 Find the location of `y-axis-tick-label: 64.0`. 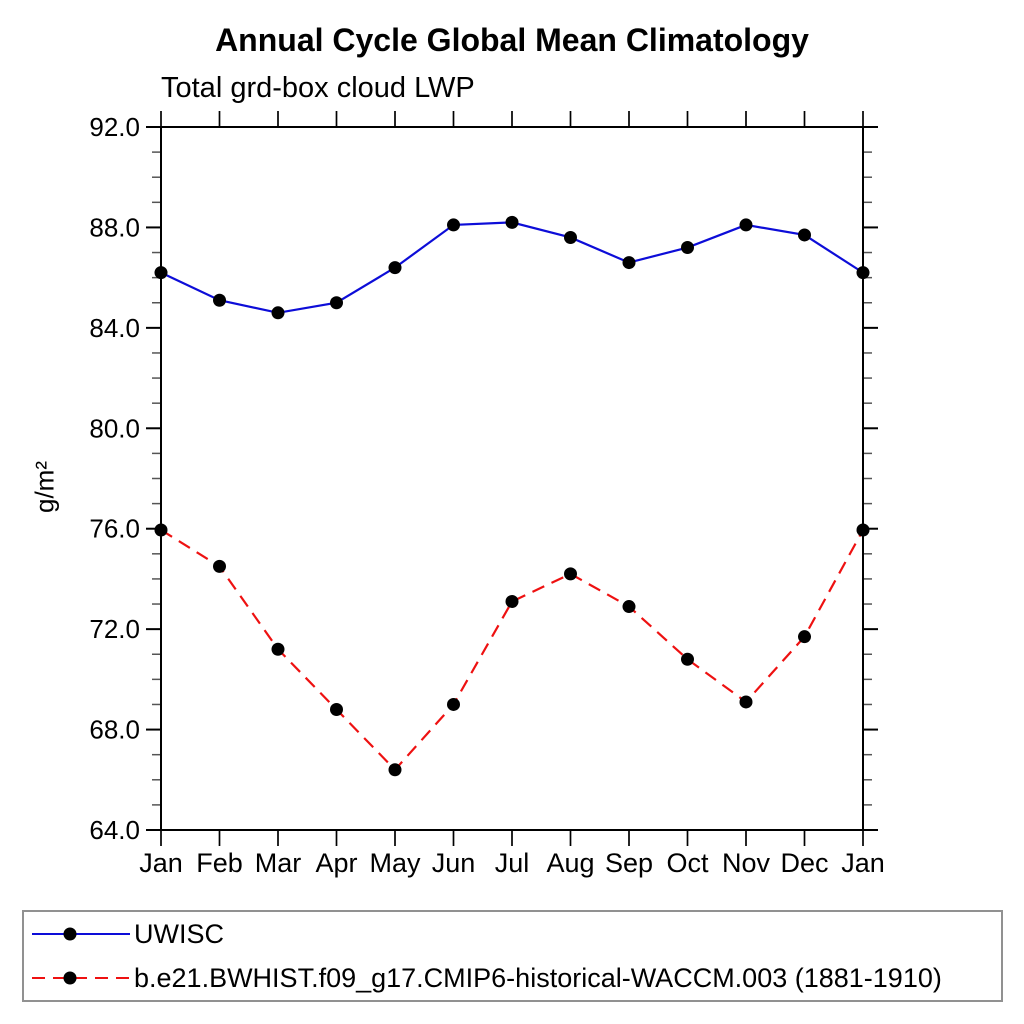

y-axis-tick-label: 64.0 is located at coordinates (114, 830).